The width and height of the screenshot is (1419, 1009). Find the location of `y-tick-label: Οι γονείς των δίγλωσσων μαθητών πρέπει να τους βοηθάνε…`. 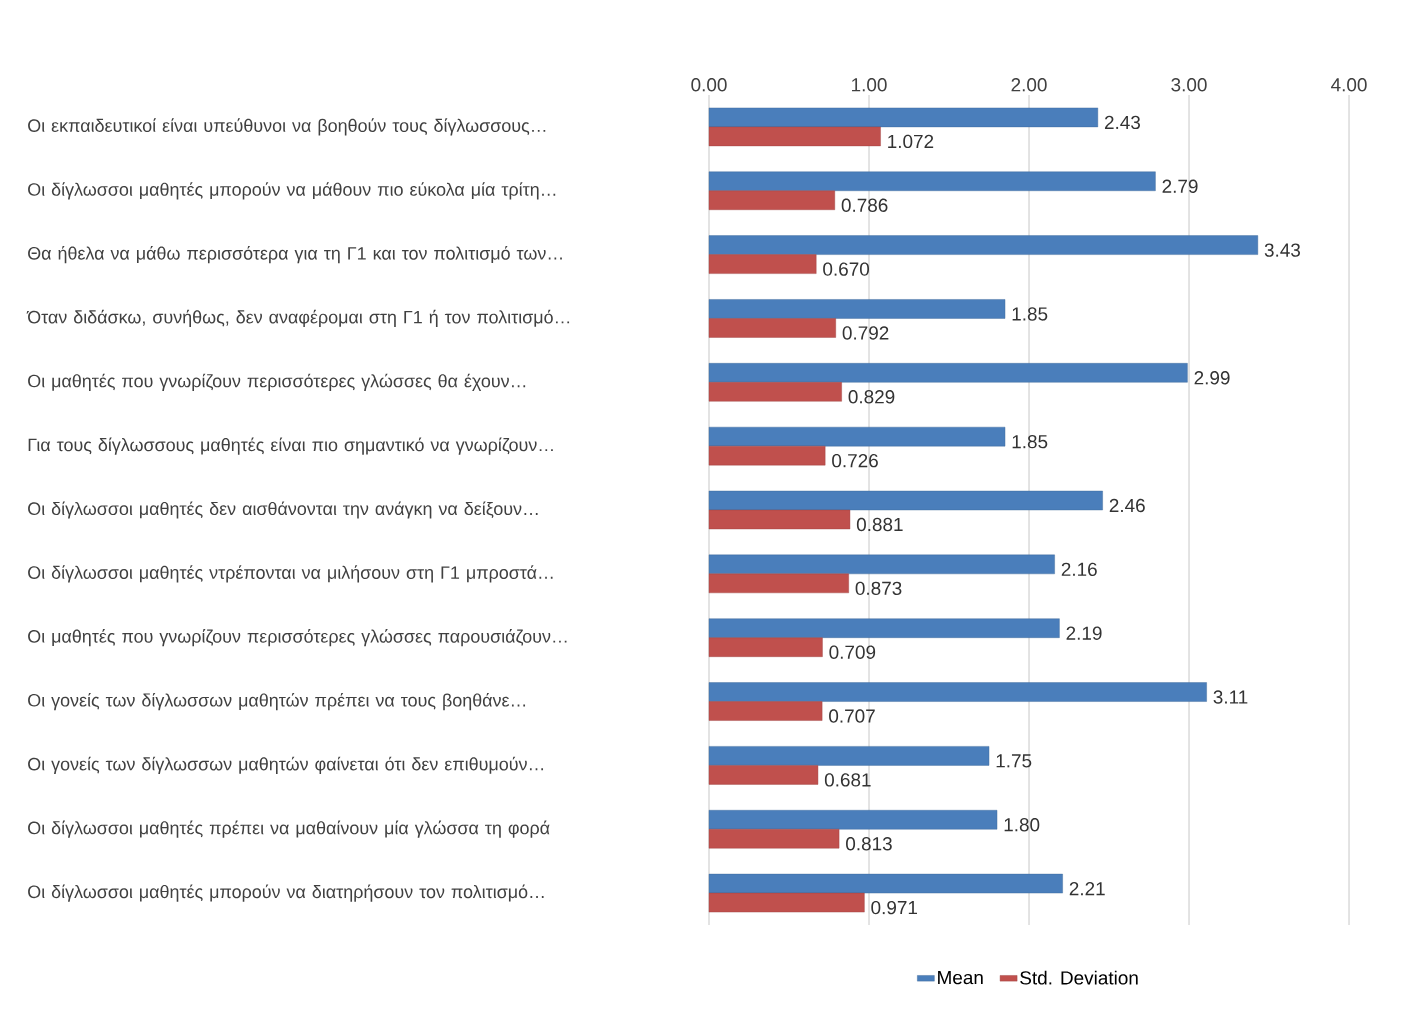

y-tick-label: Οι γονείς των δίγλωσσων μαθητών πρέπει να τους βοηθάνε… is located at coordinates (277, 701).